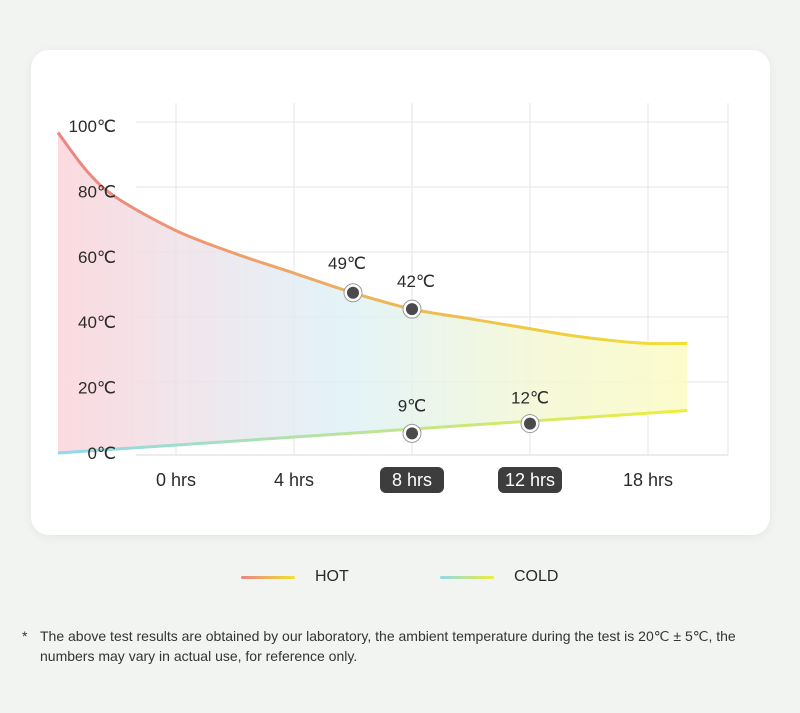 Image resolution: width=800 pixels, height=713 pixels. What do you see at coordinates (97, 191) in the screenshot?
I see `y-tick-label: 80℃` at bounding box center [97, 191].